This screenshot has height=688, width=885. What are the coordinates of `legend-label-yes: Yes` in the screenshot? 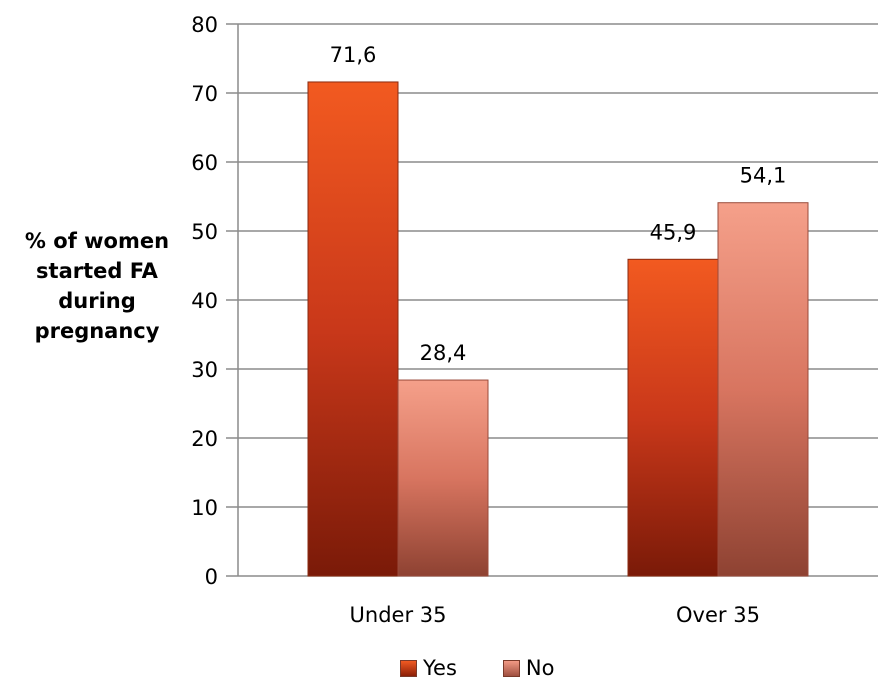 It's located at (440, 668).